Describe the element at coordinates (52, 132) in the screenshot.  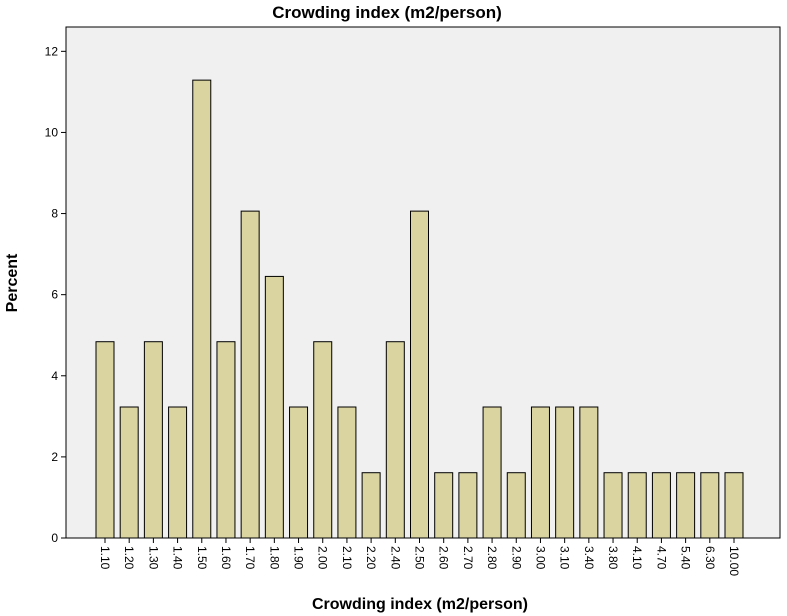
I see `y-tick-label: 10` at that location.